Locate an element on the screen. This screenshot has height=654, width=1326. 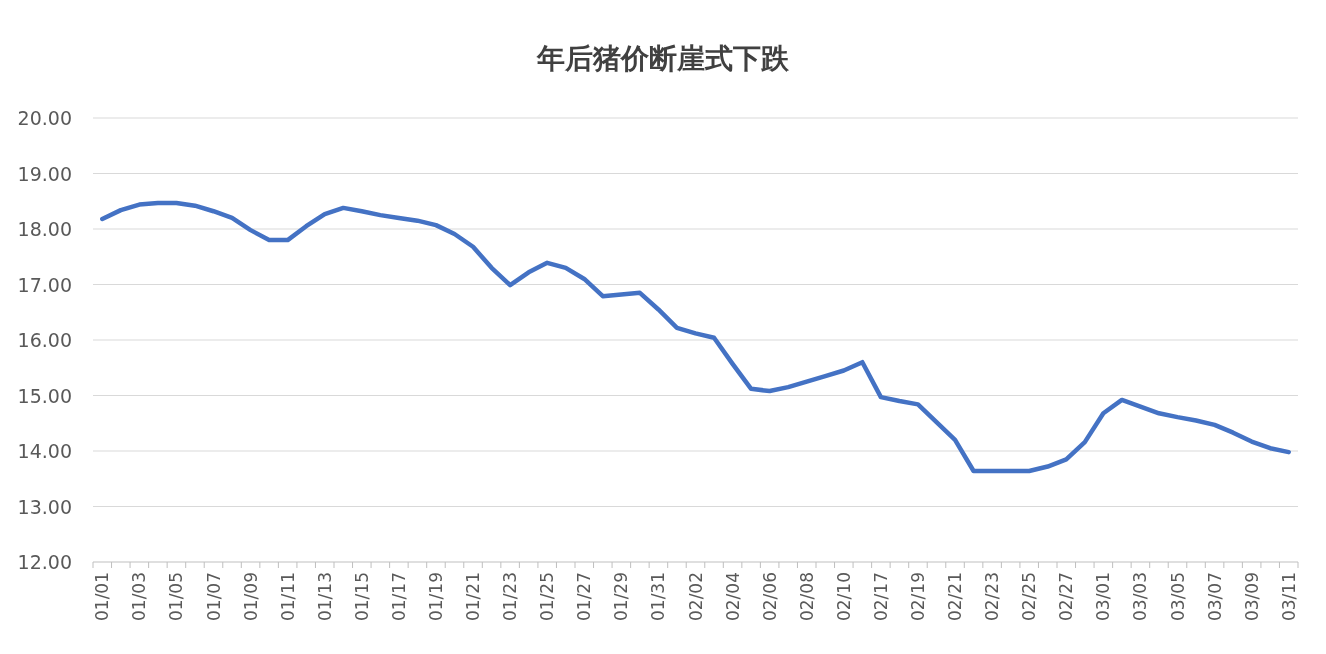
y-tick-label: 16.00 is located at coordinates (44, 340).